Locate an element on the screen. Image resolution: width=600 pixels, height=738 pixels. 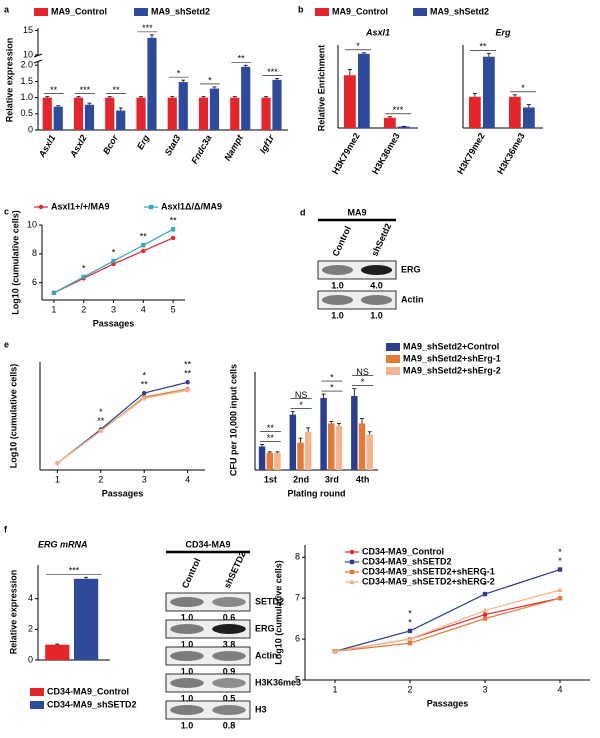
x-tick-label: 4th is located at coordinates (363, 479).